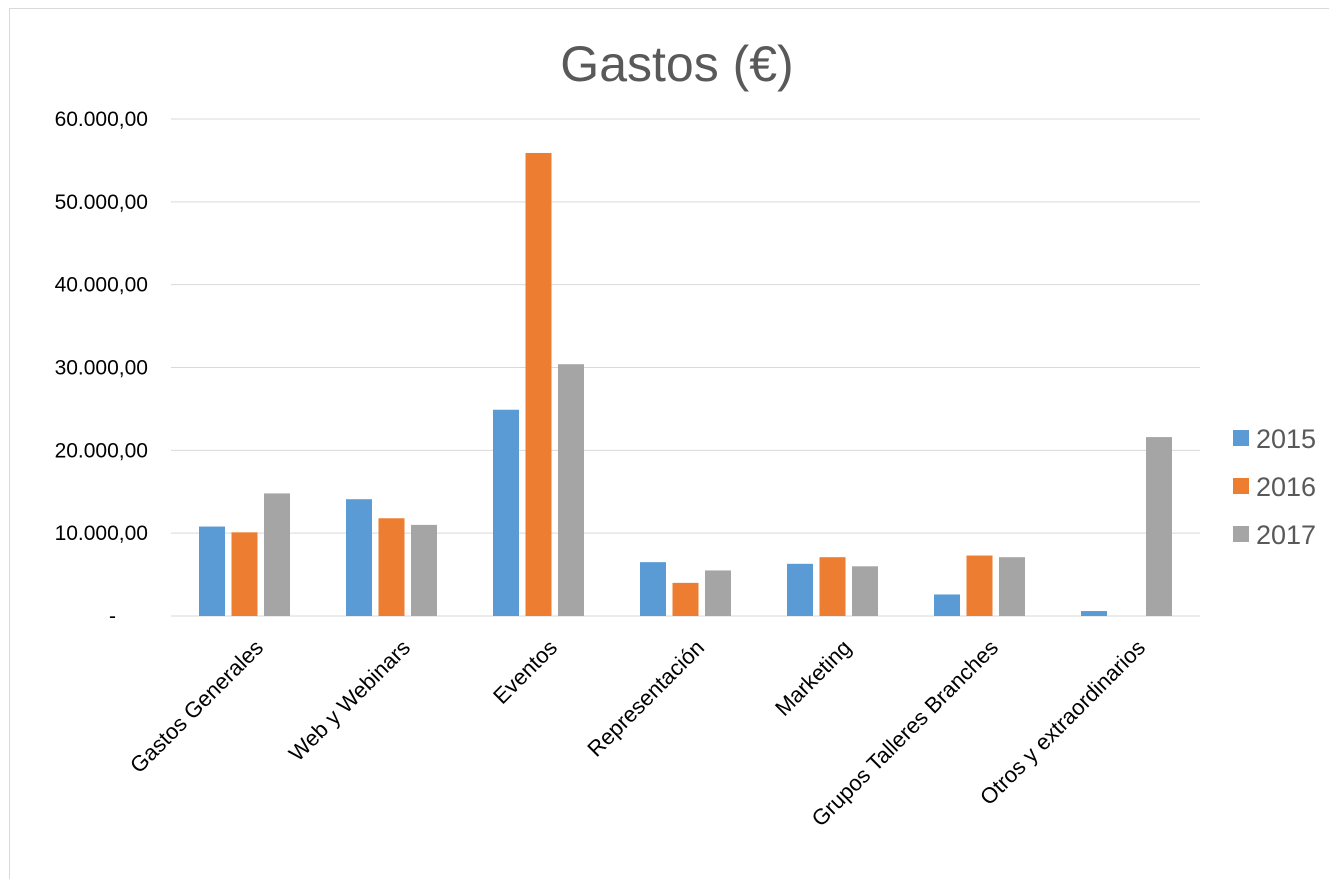 The width and height of the screenshot is (1329, 885). What do you see at coordinates (196, 706) in the screenshot?
I see `x-tick-label: Gastos Generales` at bounding box center [196, 706].